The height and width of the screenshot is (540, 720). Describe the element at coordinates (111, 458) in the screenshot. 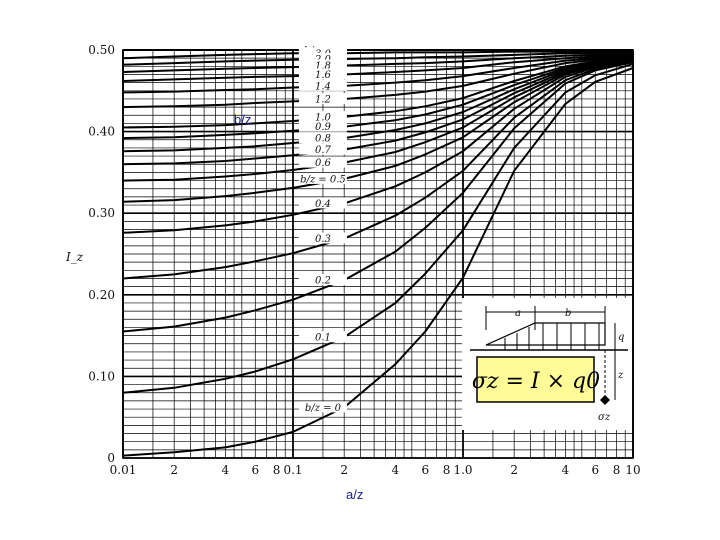

I see `y-tick-label: 0` at that location.